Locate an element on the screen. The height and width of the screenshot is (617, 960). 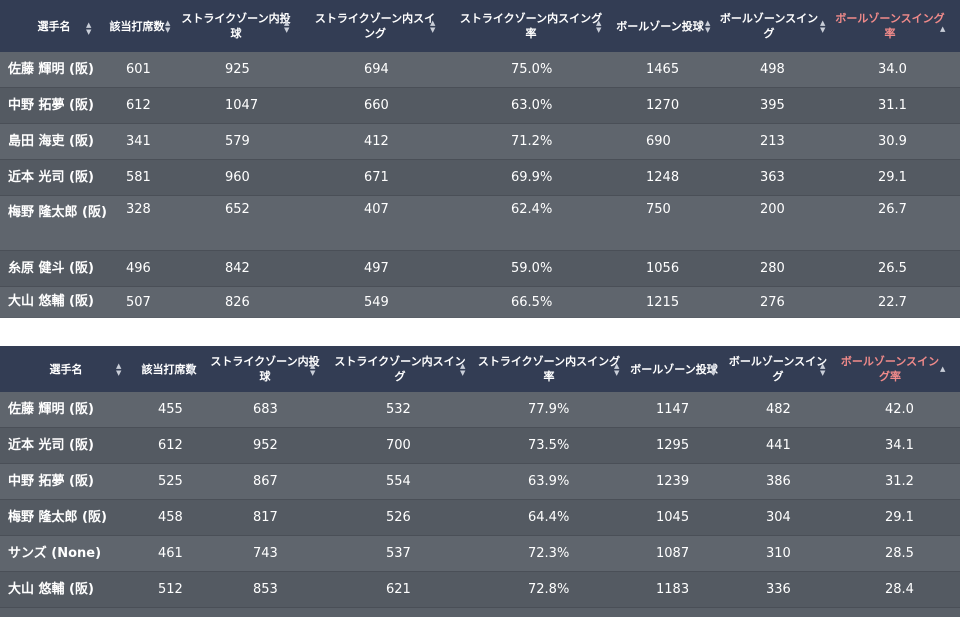
cell-zone-pitches: 683 is located at coordinates (265, 409).